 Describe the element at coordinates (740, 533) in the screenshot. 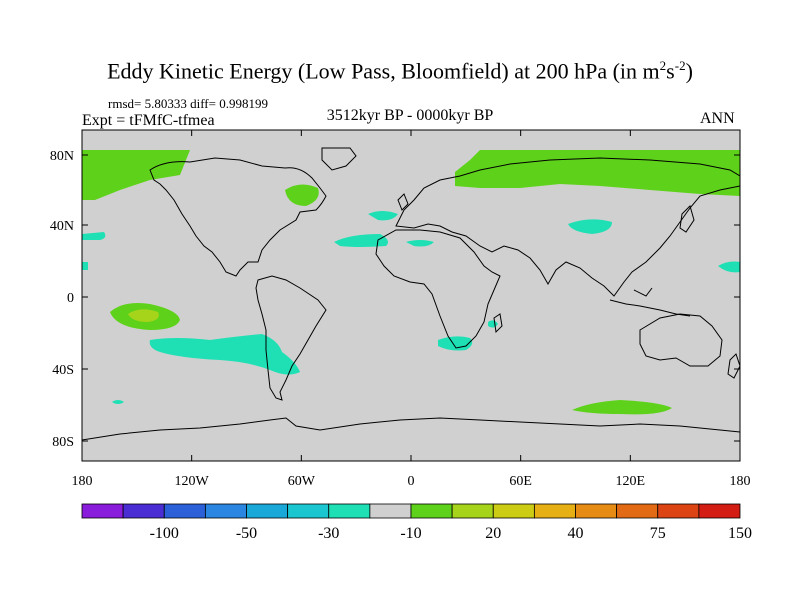

I see `colorbar-label: 150` at that location.